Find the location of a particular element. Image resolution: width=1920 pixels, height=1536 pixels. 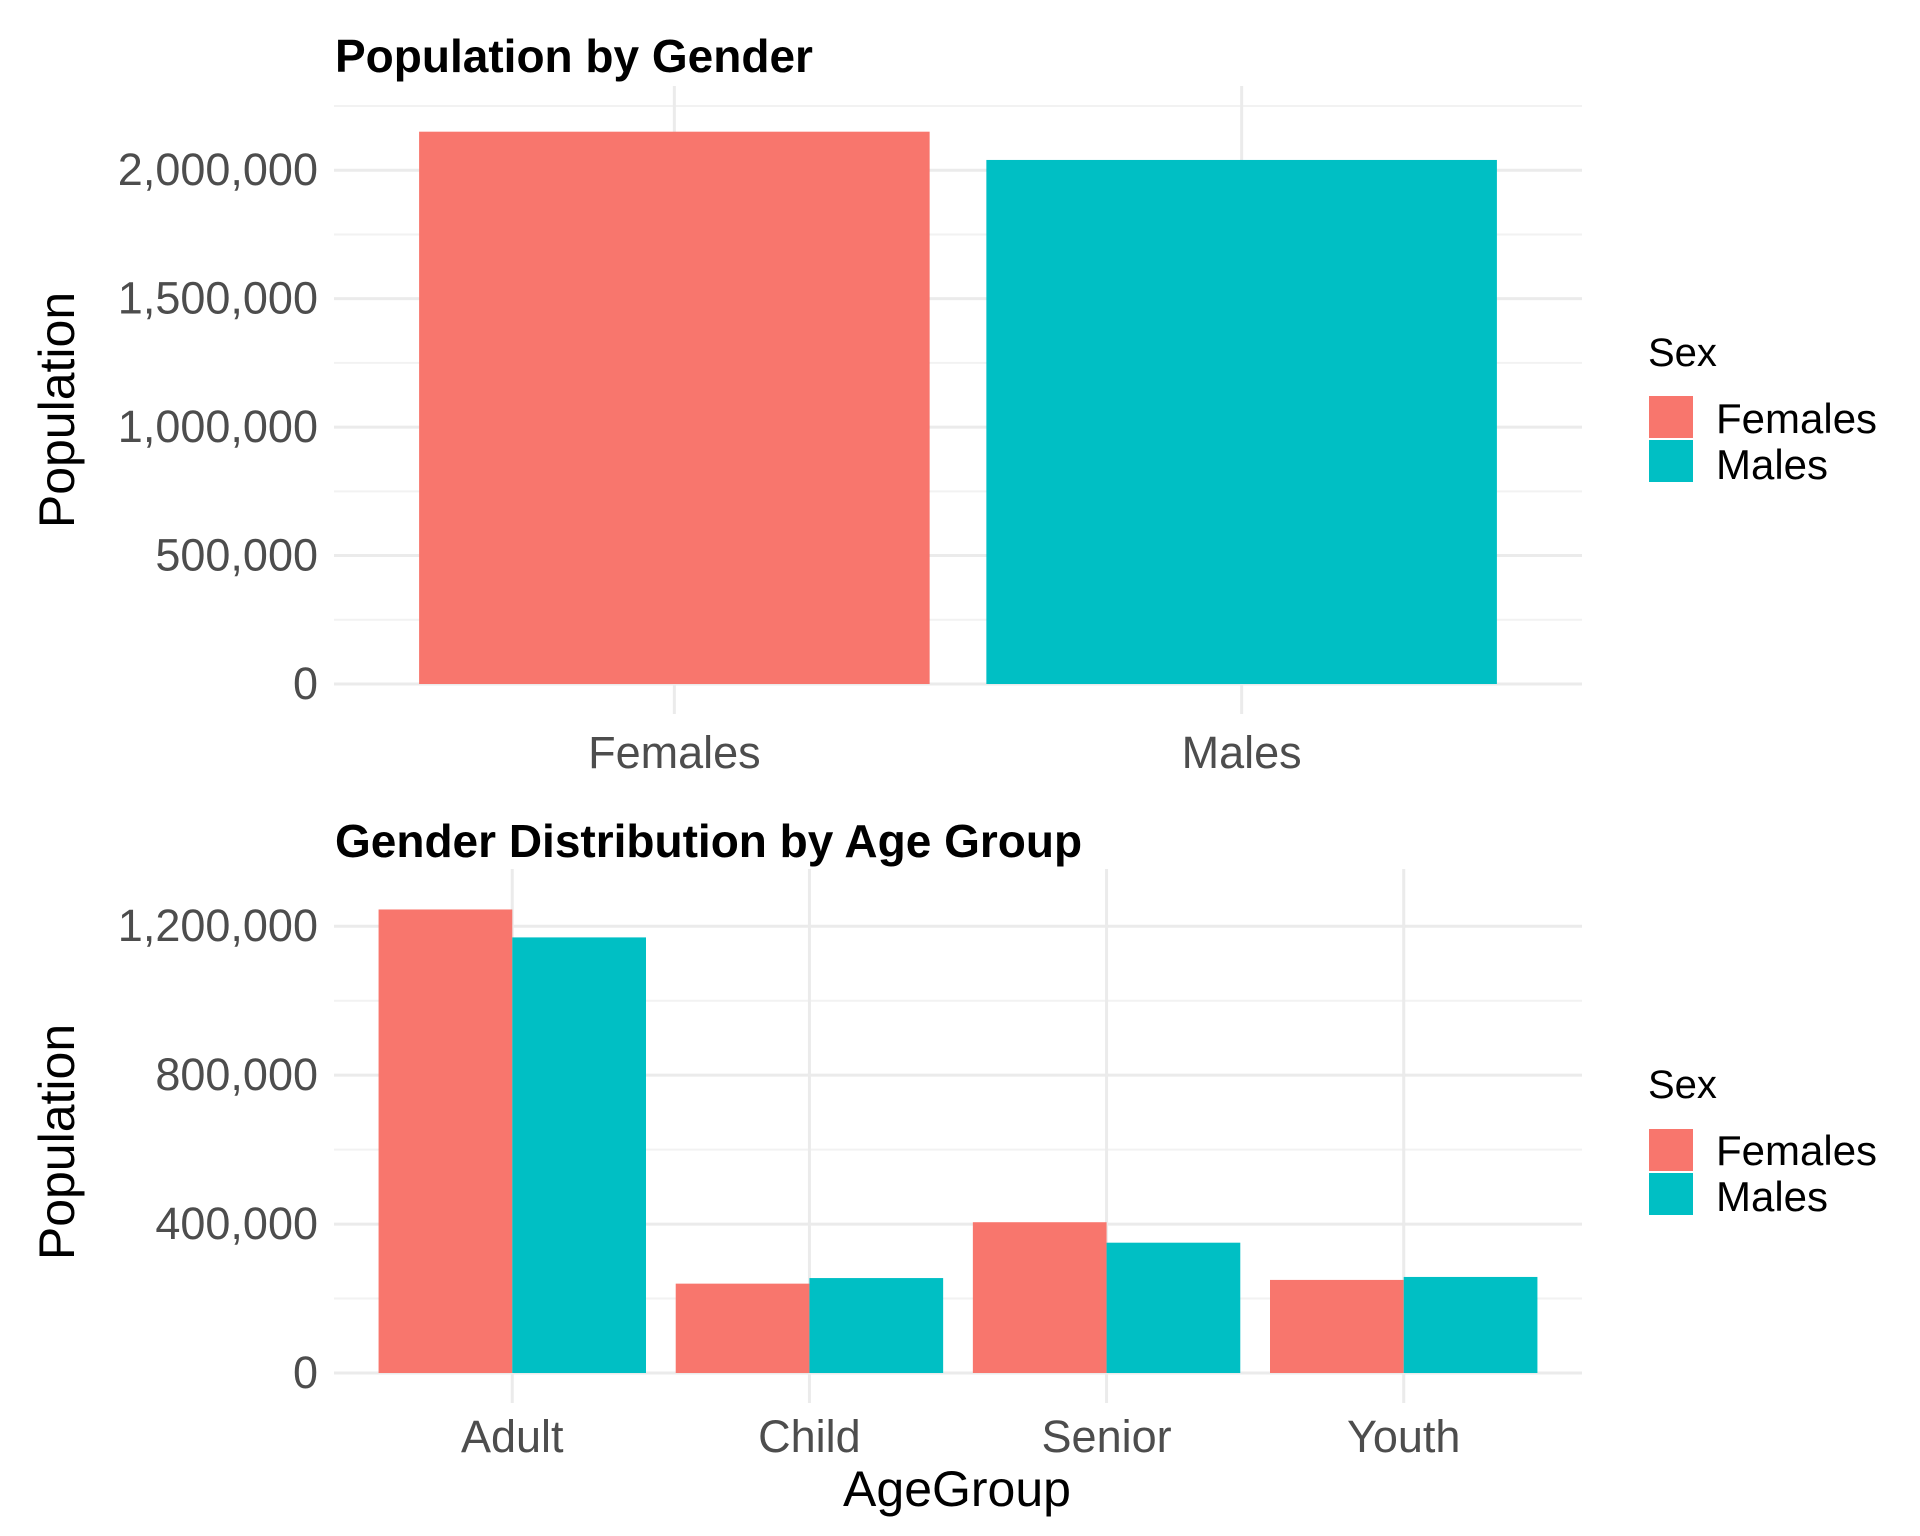

bar-child-females is located at coordinates (742, 1328).